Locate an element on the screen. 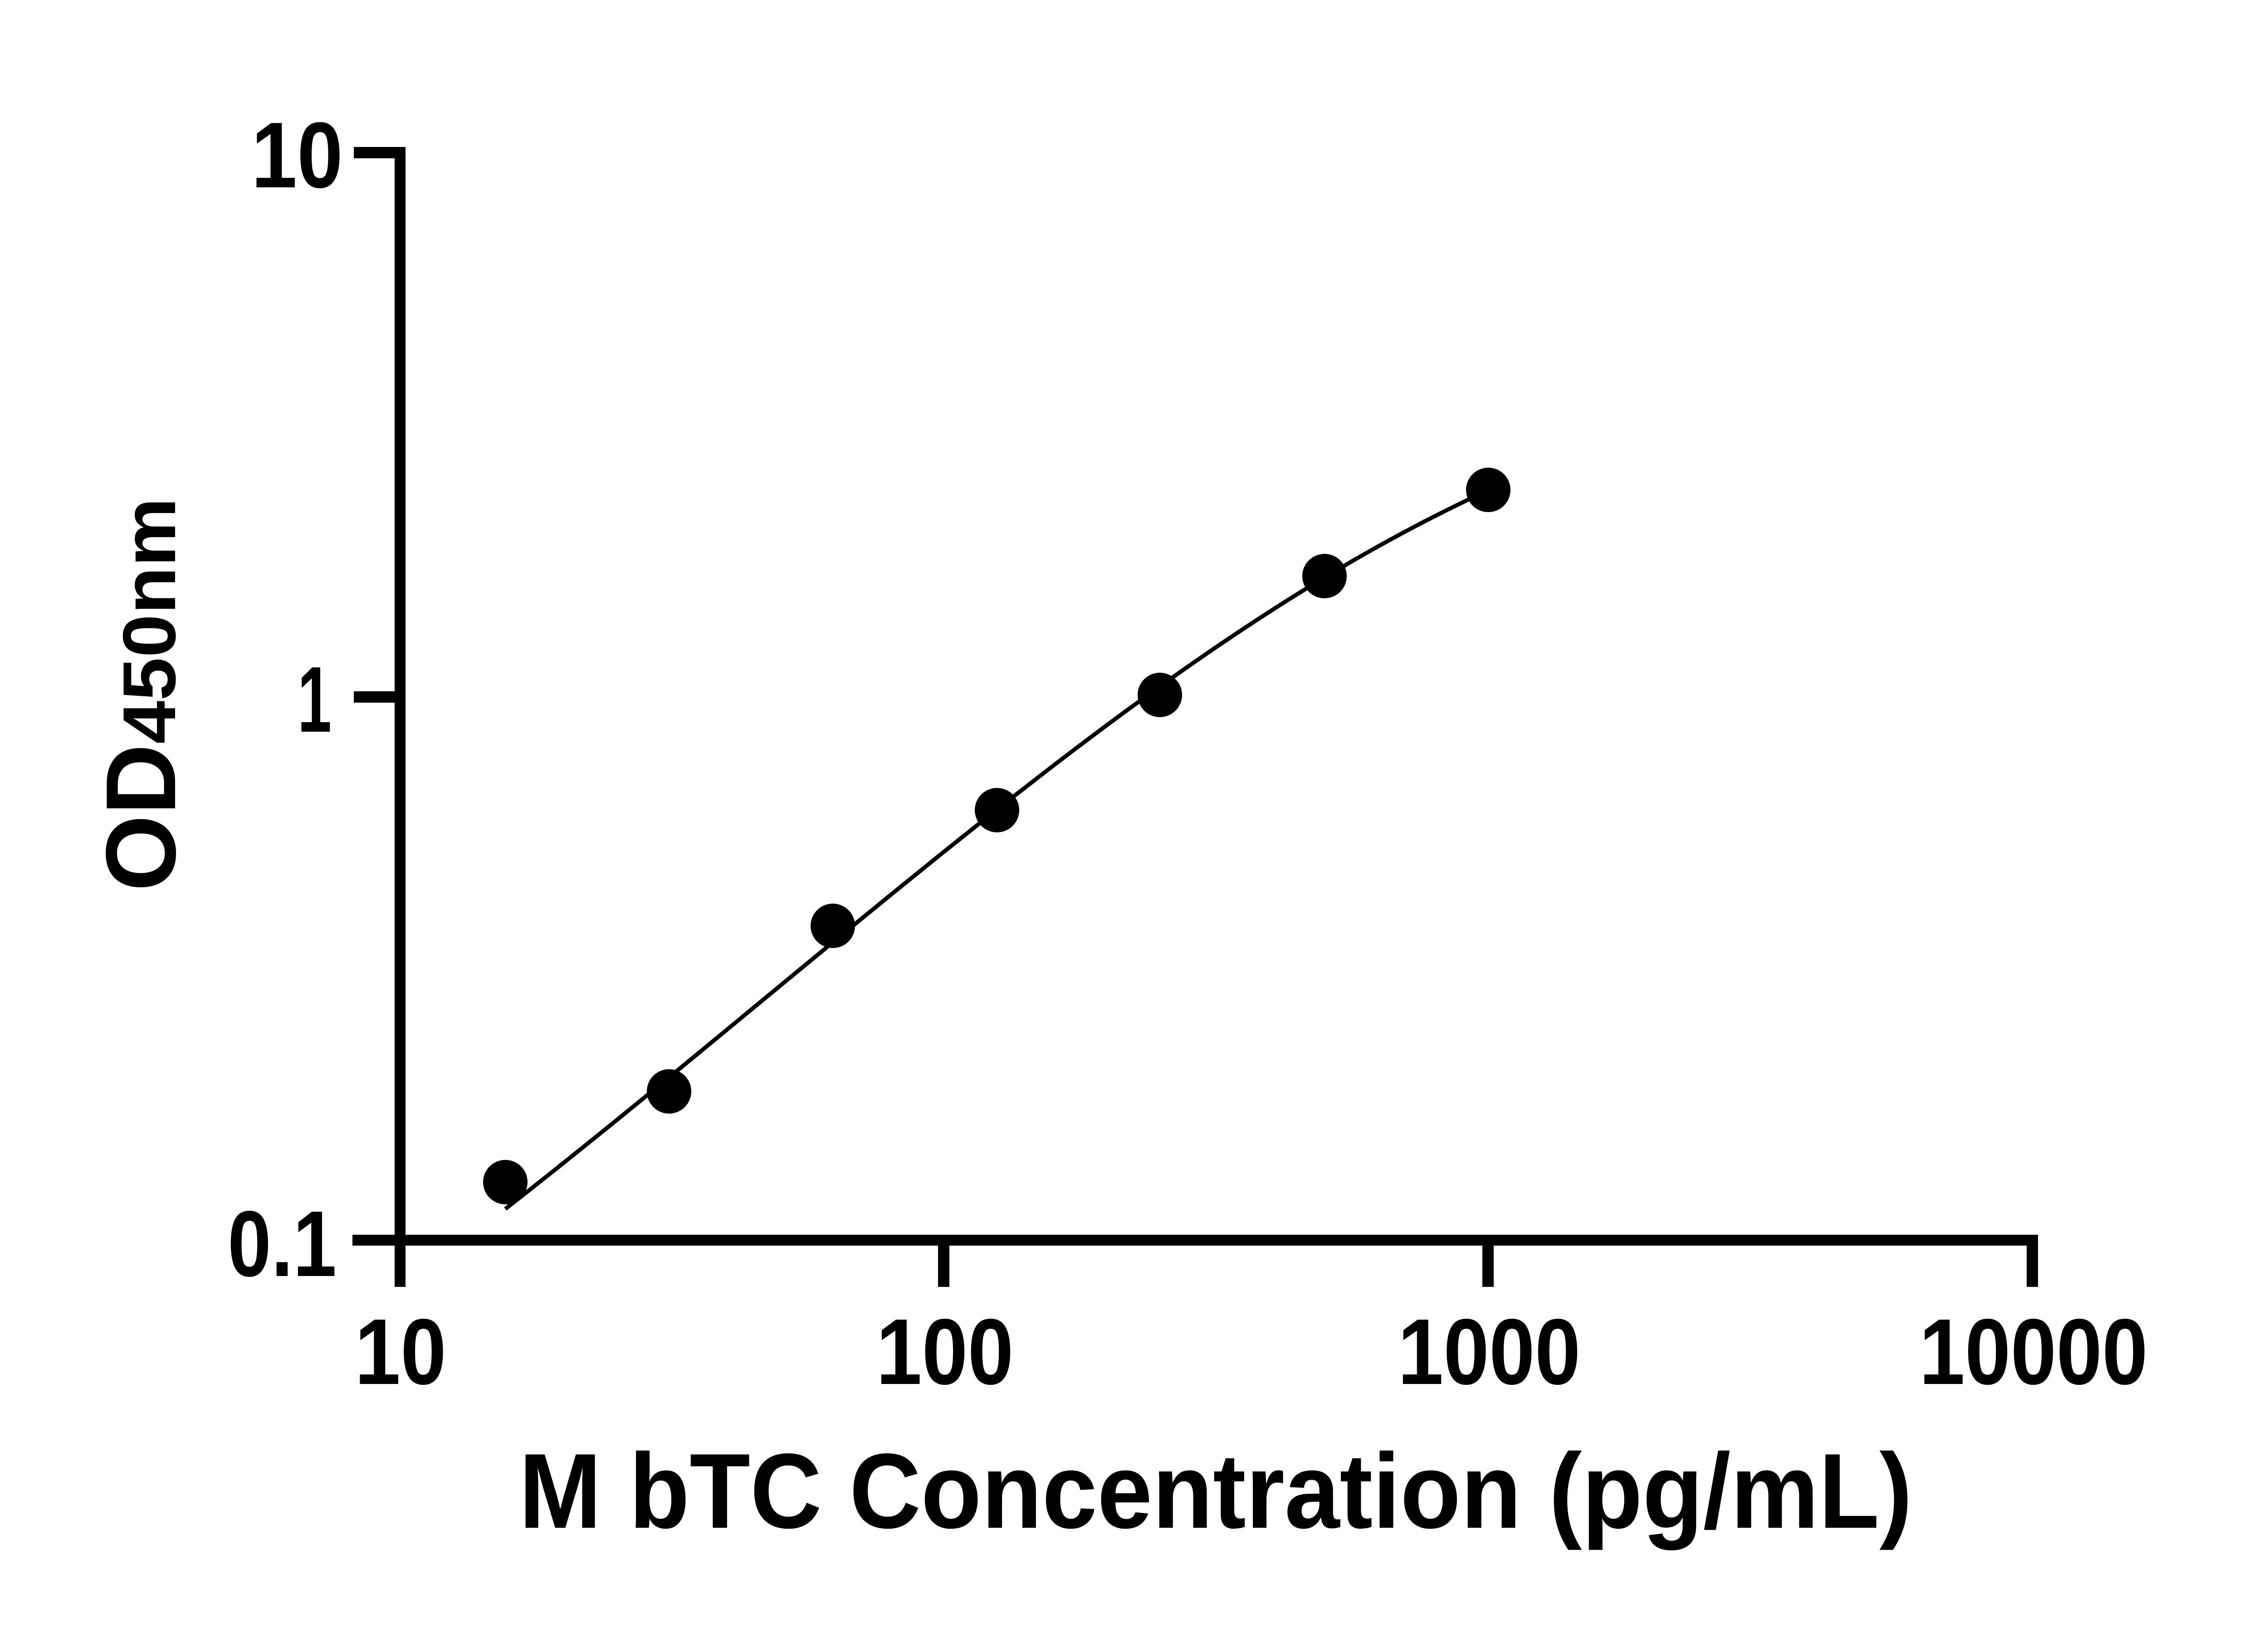  svg-text: M bTC Concentration (pg/mL) is located at coordinates (1215, 1490).